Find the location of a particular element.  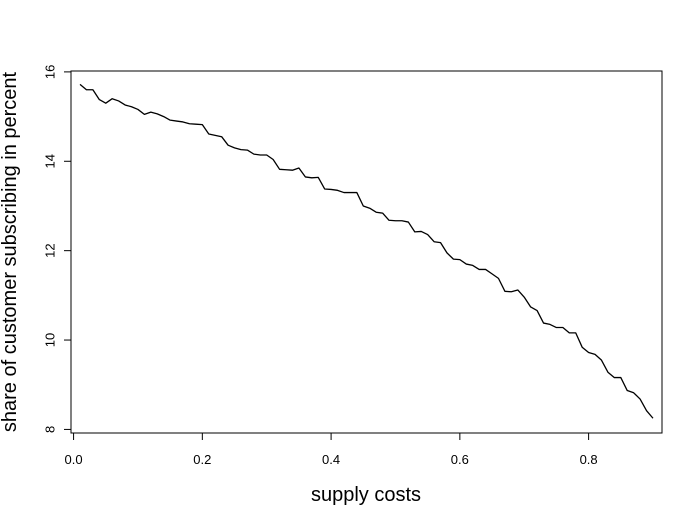

y-axis: 8 10 12 14 16 is located at coordinates (57, 249).